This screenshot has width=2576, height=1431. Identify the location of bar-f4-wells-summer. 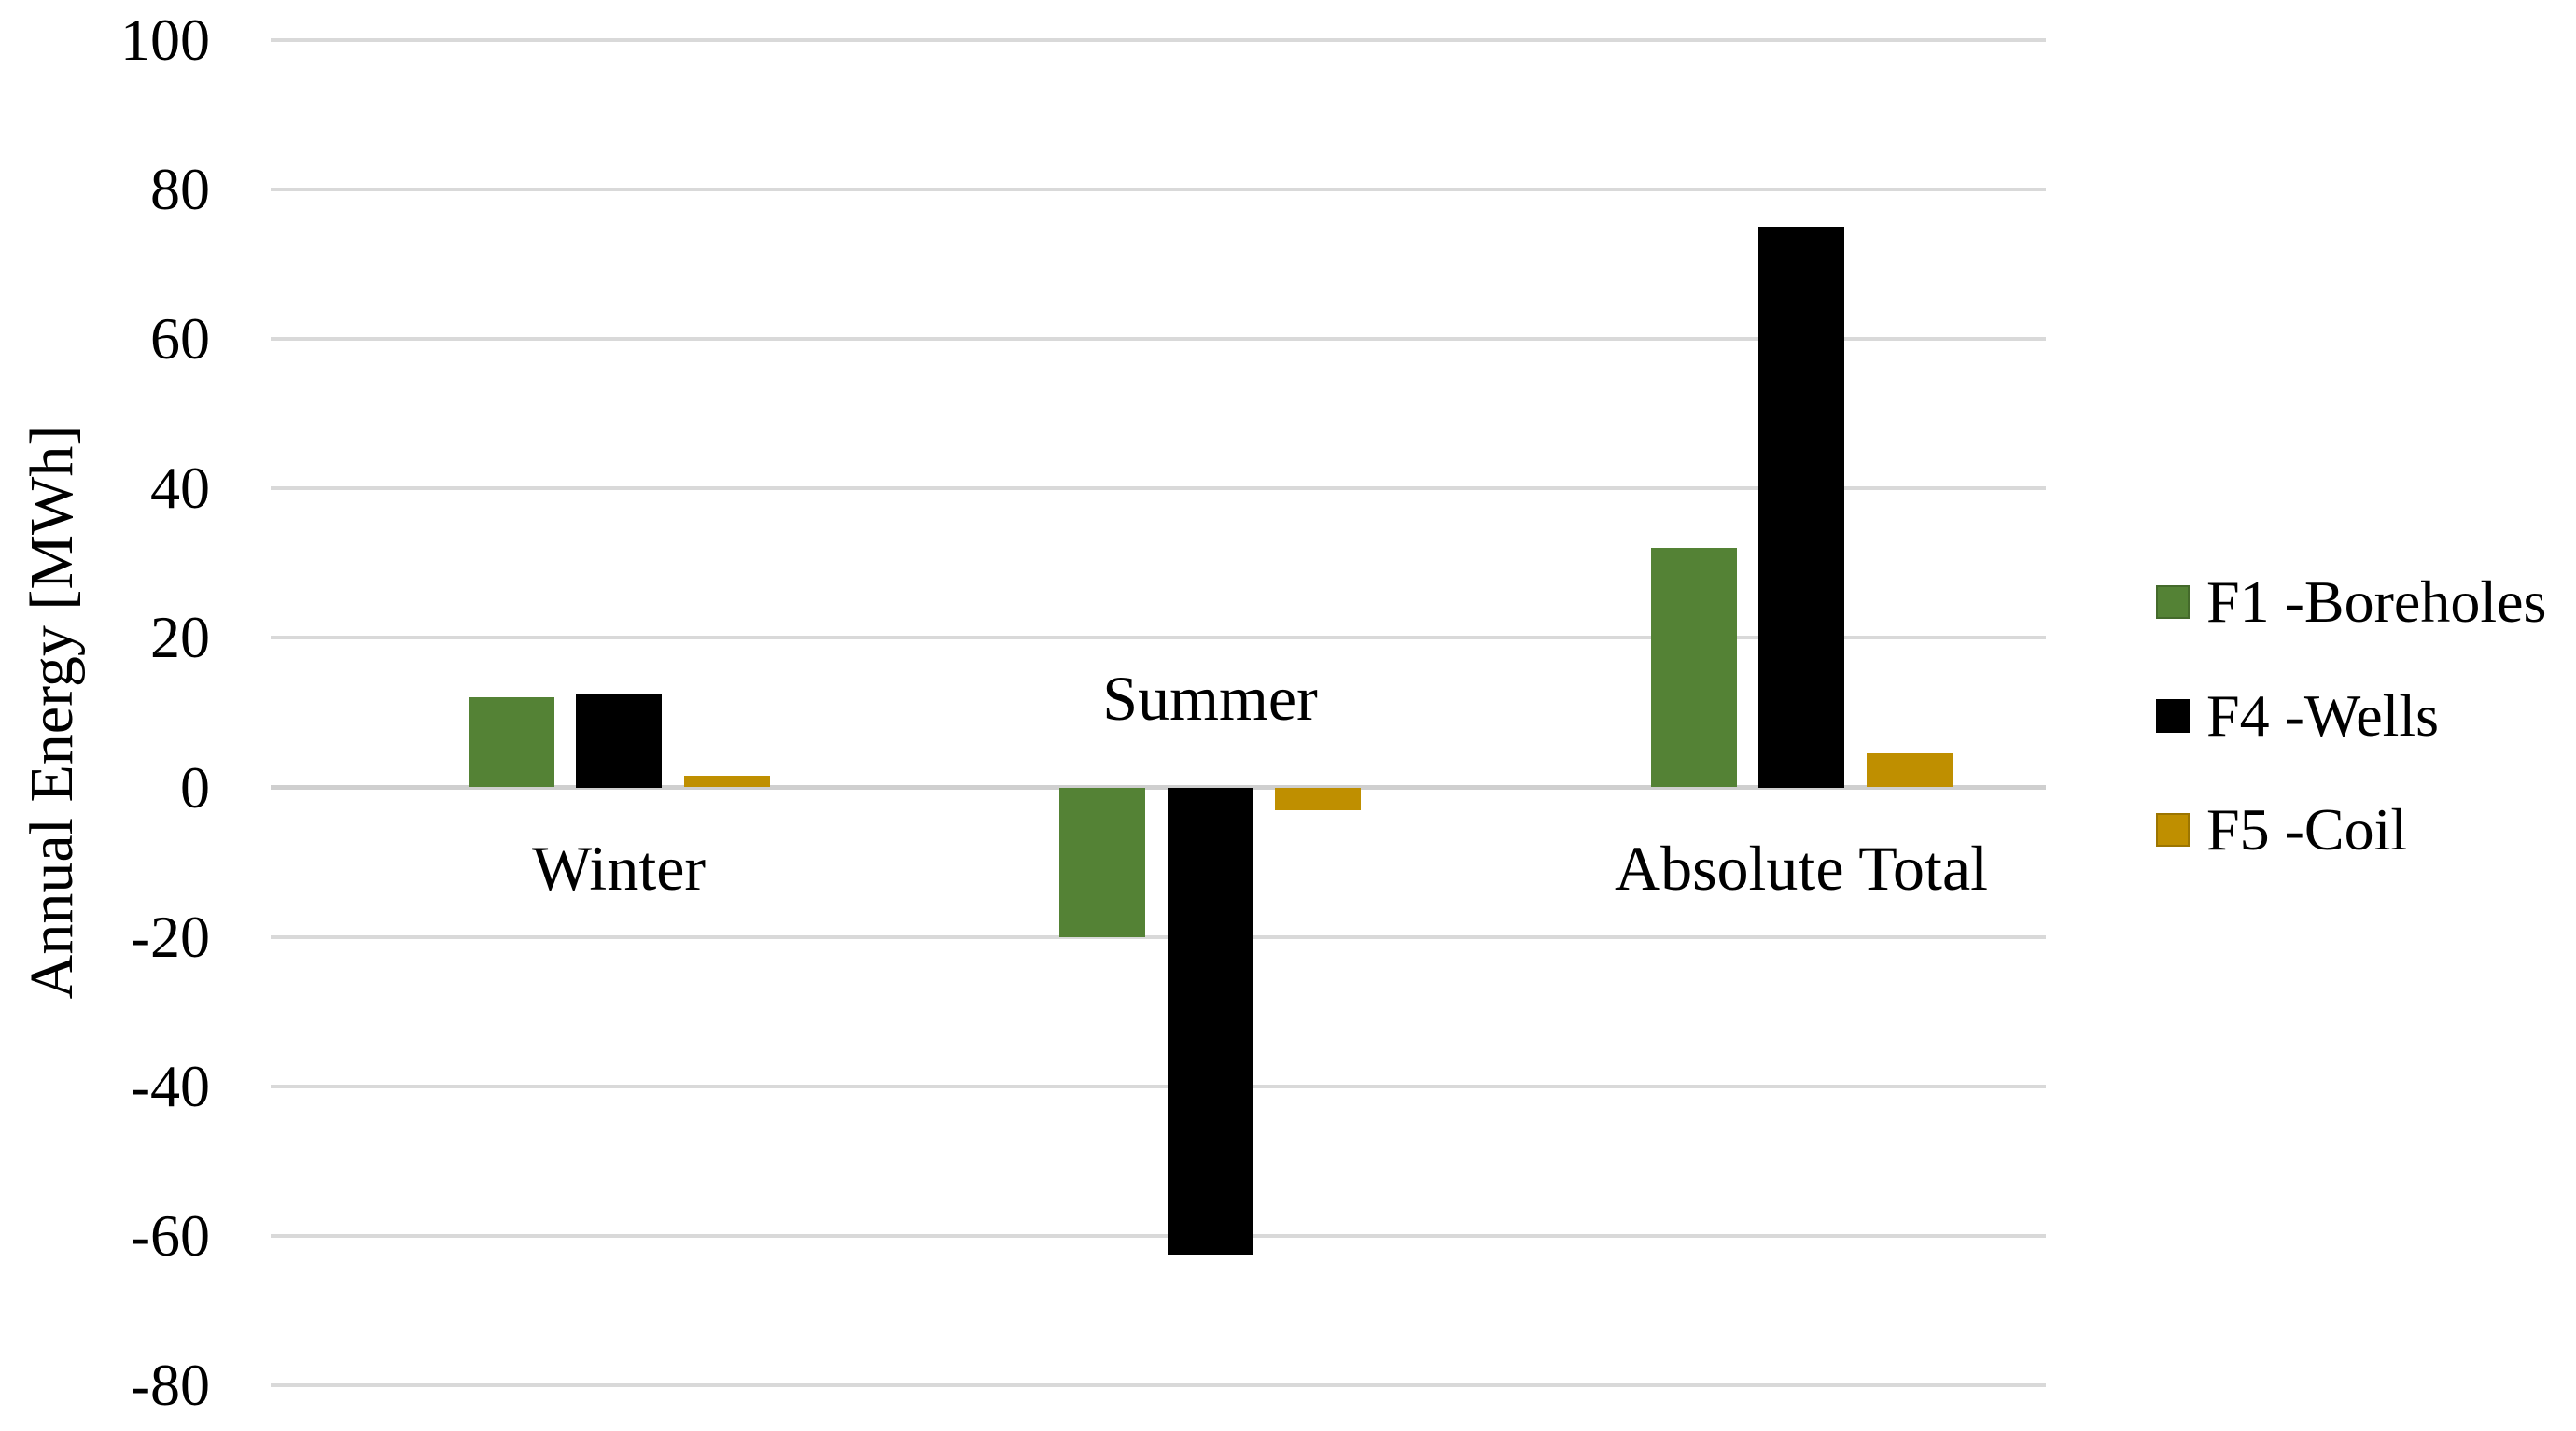
(1210, 1021).